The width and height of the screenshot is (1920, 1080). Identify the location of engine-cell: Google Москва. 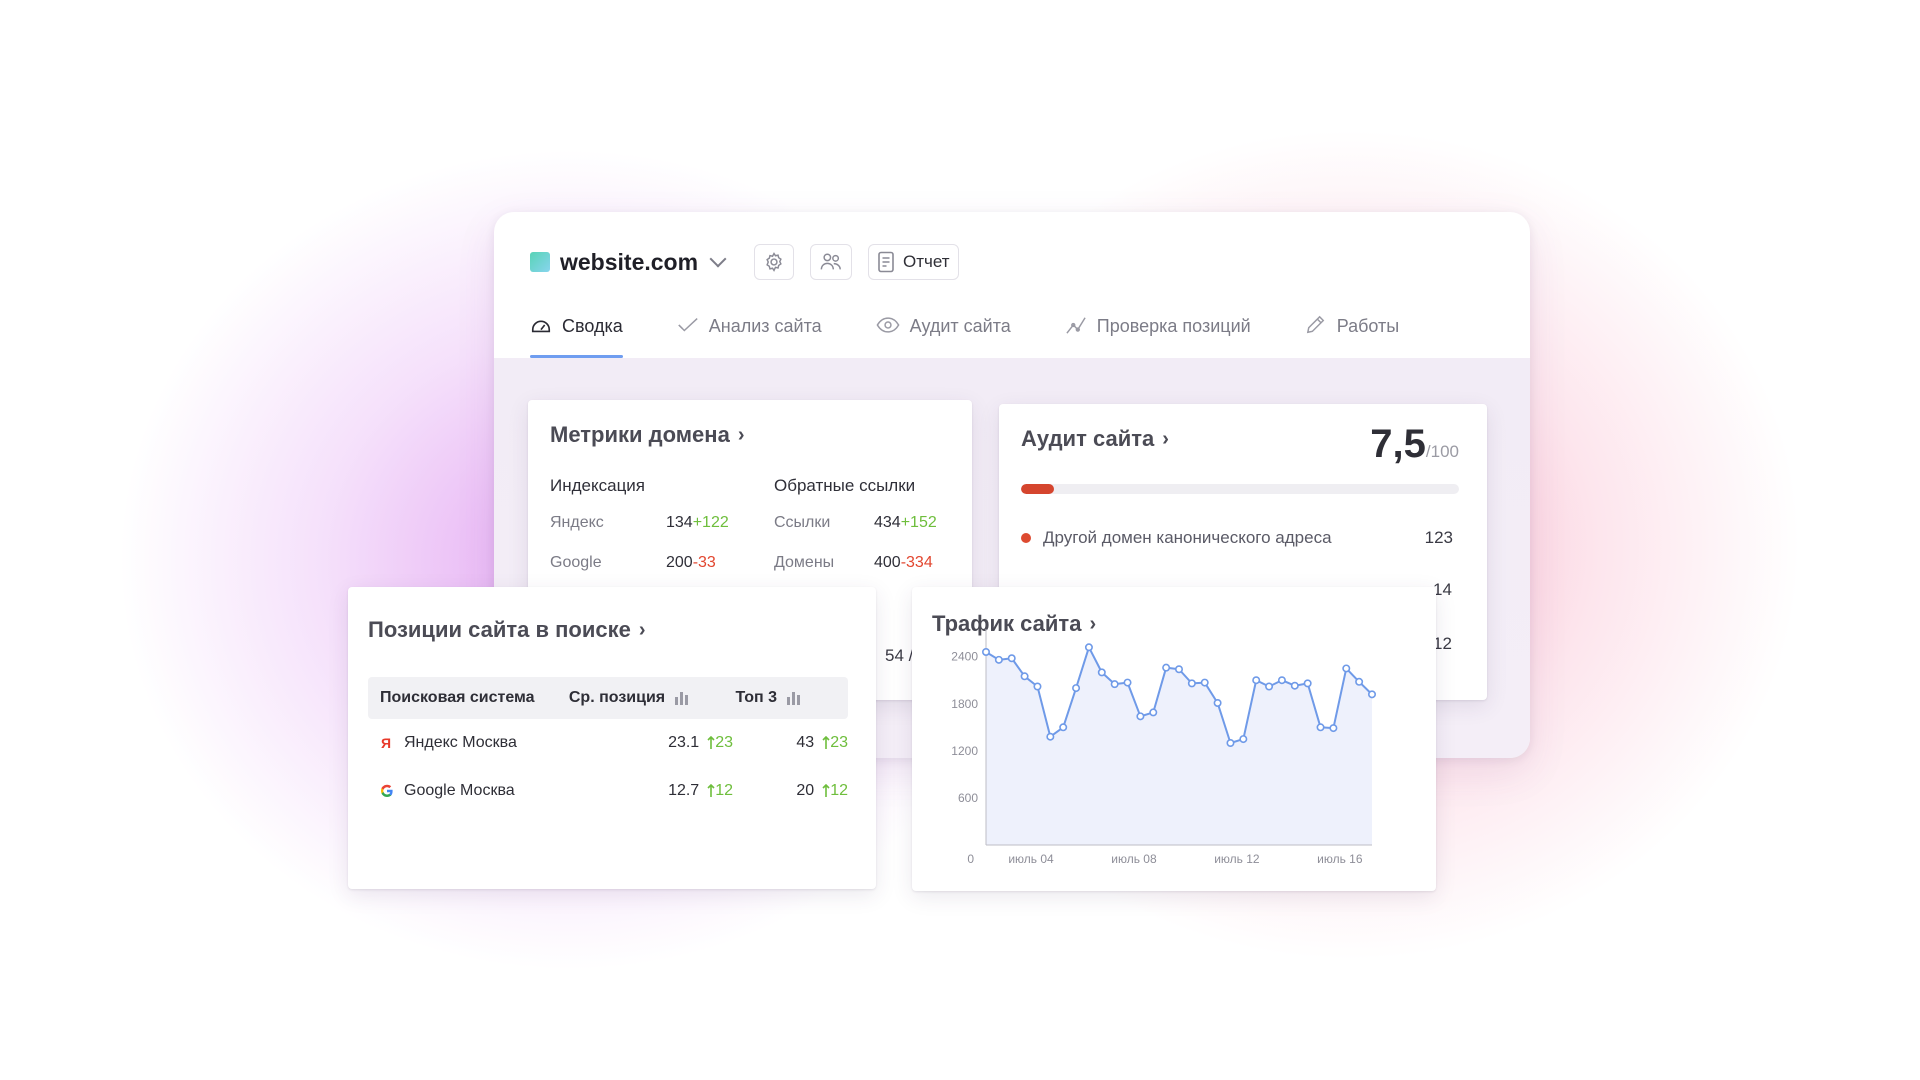
(470, 791).